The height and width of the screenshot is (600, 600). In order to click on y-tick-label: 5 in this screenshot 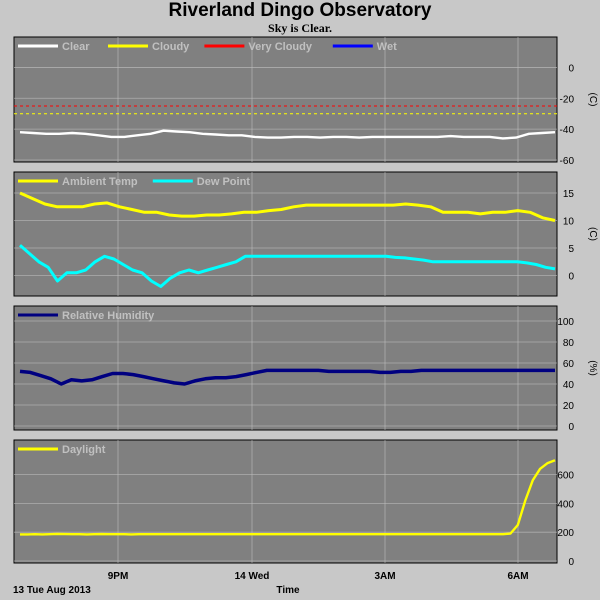, I will do `click(571, 249)`.